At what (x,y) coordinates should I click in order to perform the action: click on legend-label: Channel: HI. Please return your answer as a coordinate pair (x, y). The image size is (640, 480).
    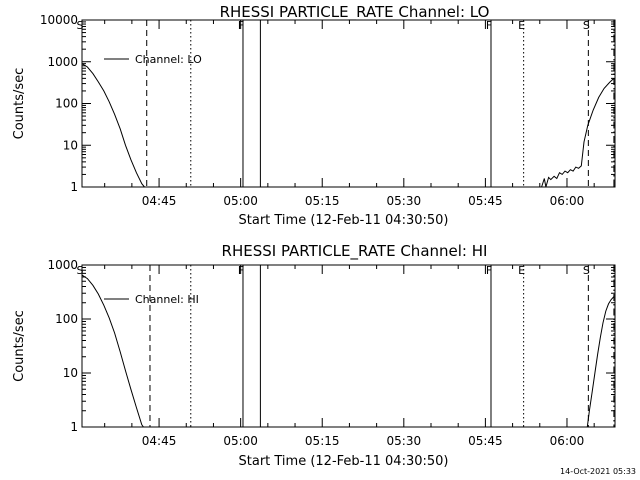
    Looking at the image, I should click on (167, 299).